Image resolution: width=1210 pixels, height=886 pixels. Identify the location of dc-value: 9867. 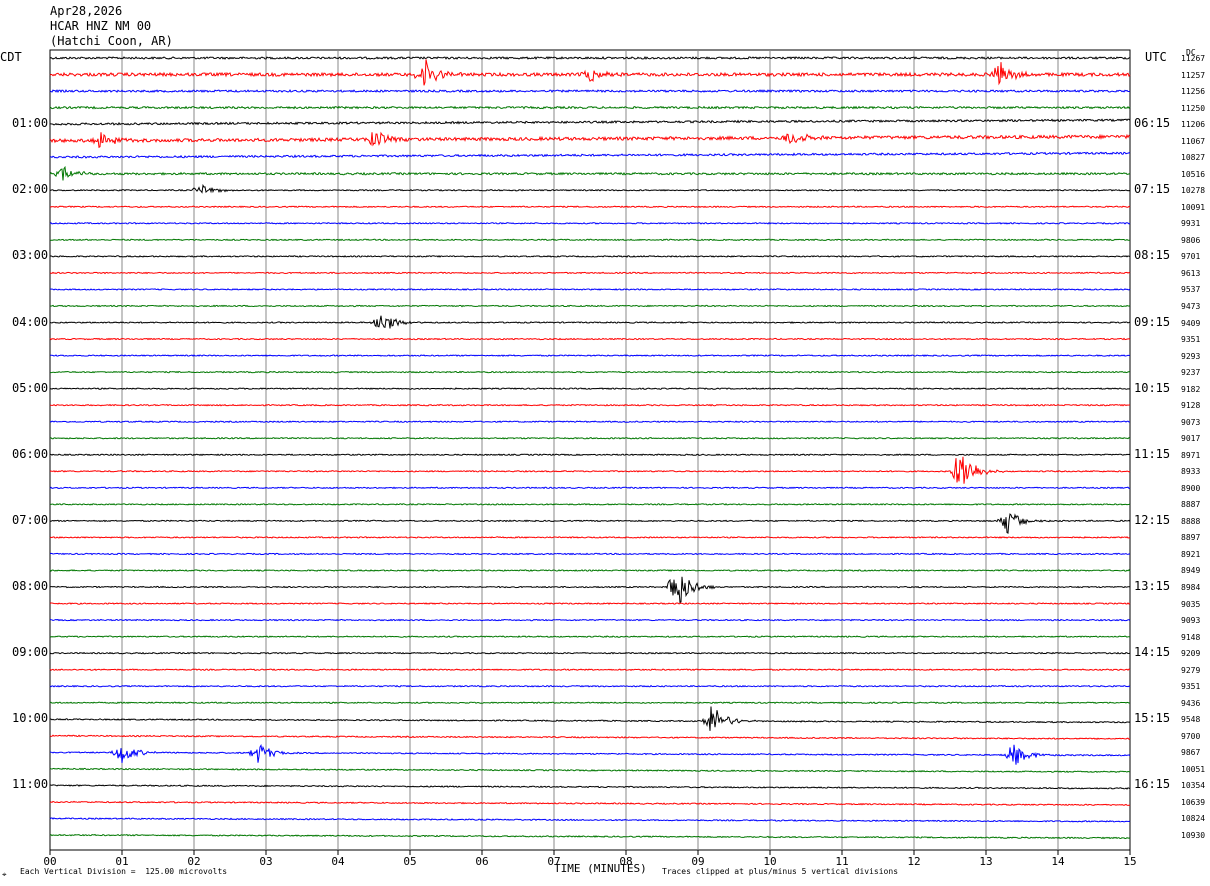
(1191, 753).